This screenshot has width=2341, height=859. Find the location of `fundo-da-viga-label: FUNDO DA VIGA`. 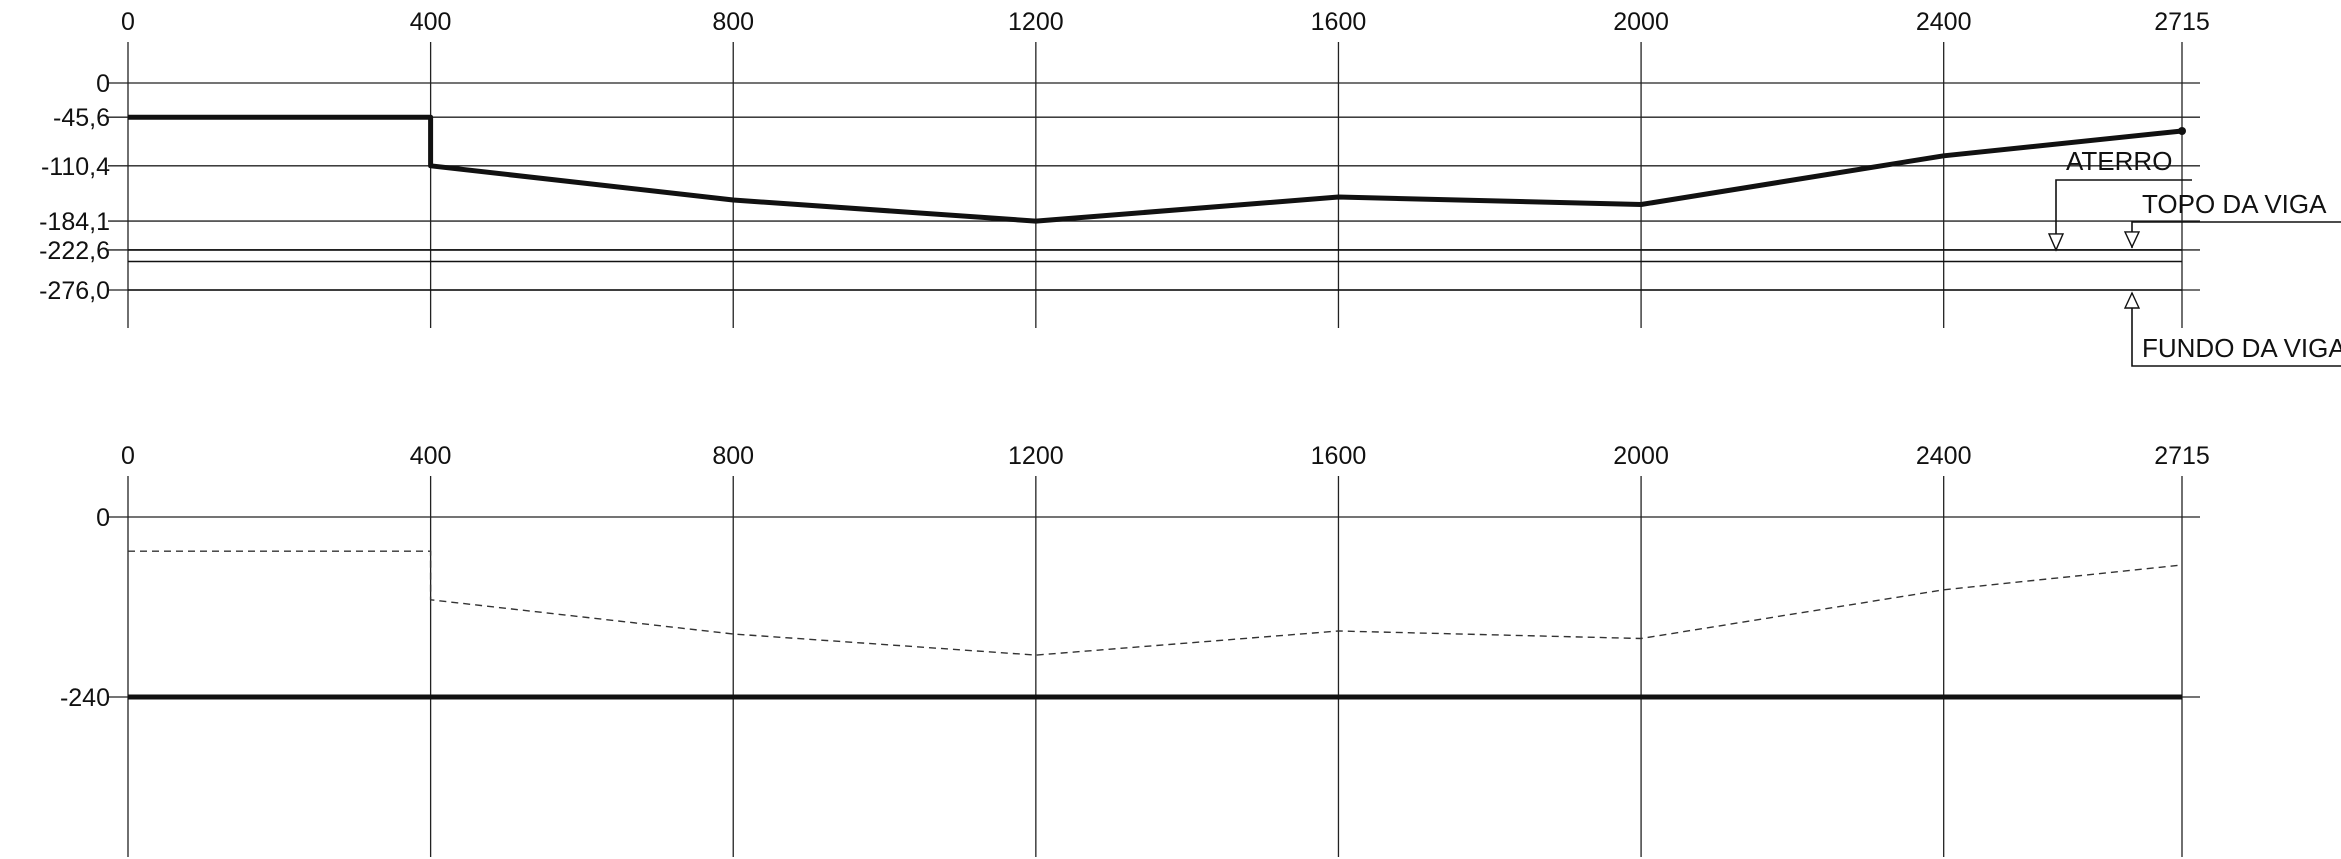

fundo-da-viga-label: FUNDO DA VIGA is located at coordinates (2241, 348).